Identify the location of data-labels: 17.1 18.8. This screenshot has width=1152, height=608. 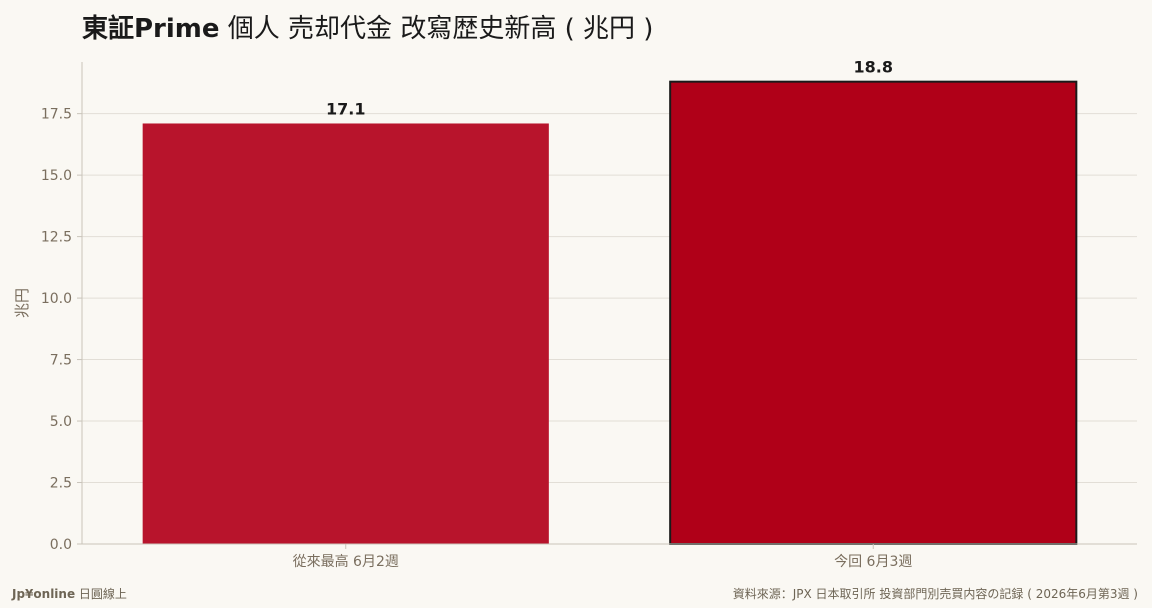
(609, 88).